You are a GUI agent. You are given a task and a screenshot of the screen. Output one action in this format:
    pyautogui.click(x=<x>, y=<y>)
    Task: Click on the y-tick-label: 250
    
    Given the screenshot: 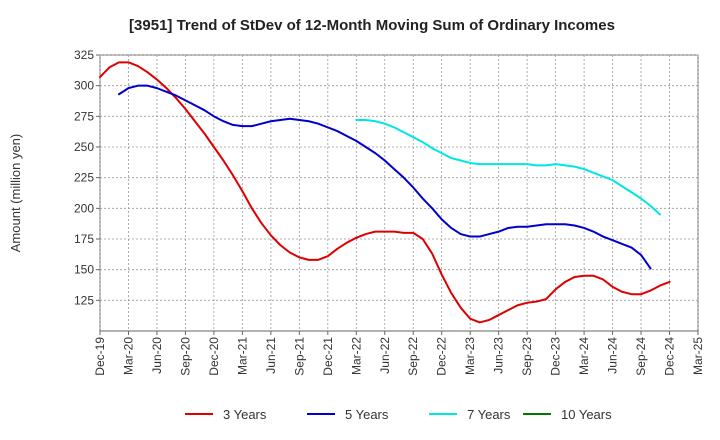 What is the action you would take?
    pyautogui.click(x=84, y=147)
    